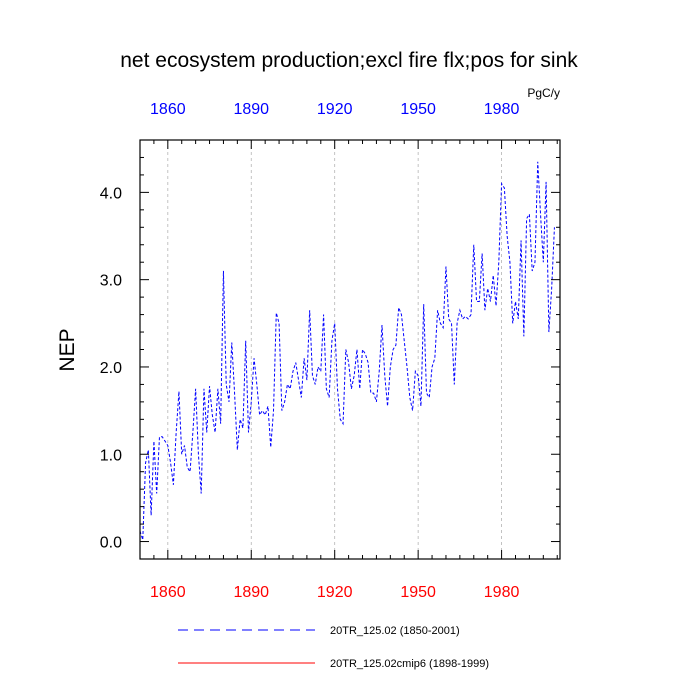 Image resolution: width=700 pixels, height=700 pixels. What do you see at coordinates (409, 664) in the screenshot?
I see `legend-label-series-1: 20TR_125.02cmip6 (1898-1999)` at bounding box center [409, 664].